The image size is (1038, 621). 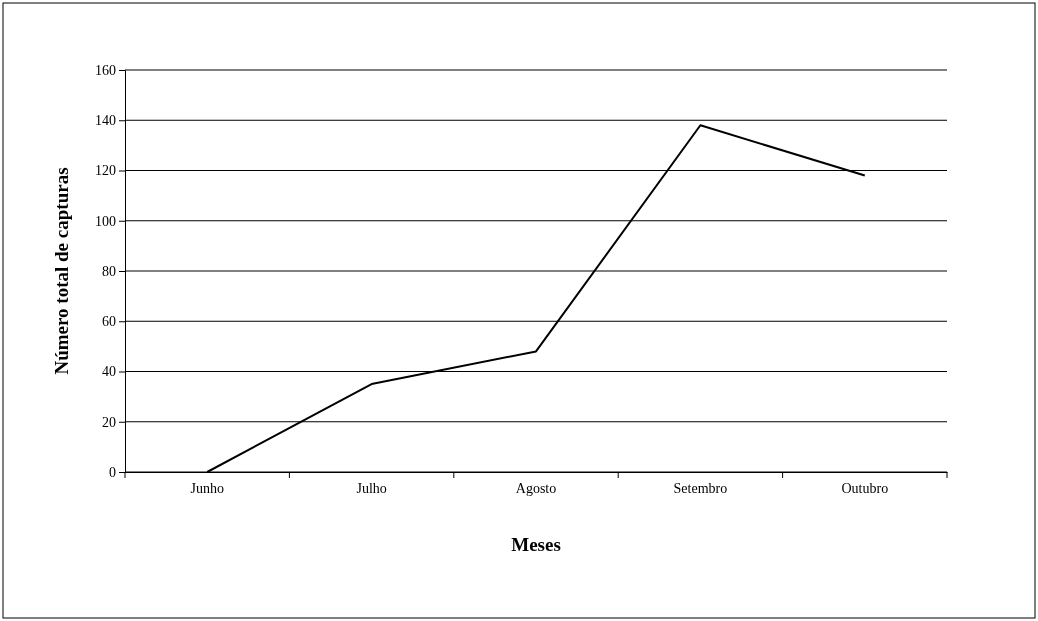 I want to click on x-tick-label: Julho, so click(x=371, y=489).